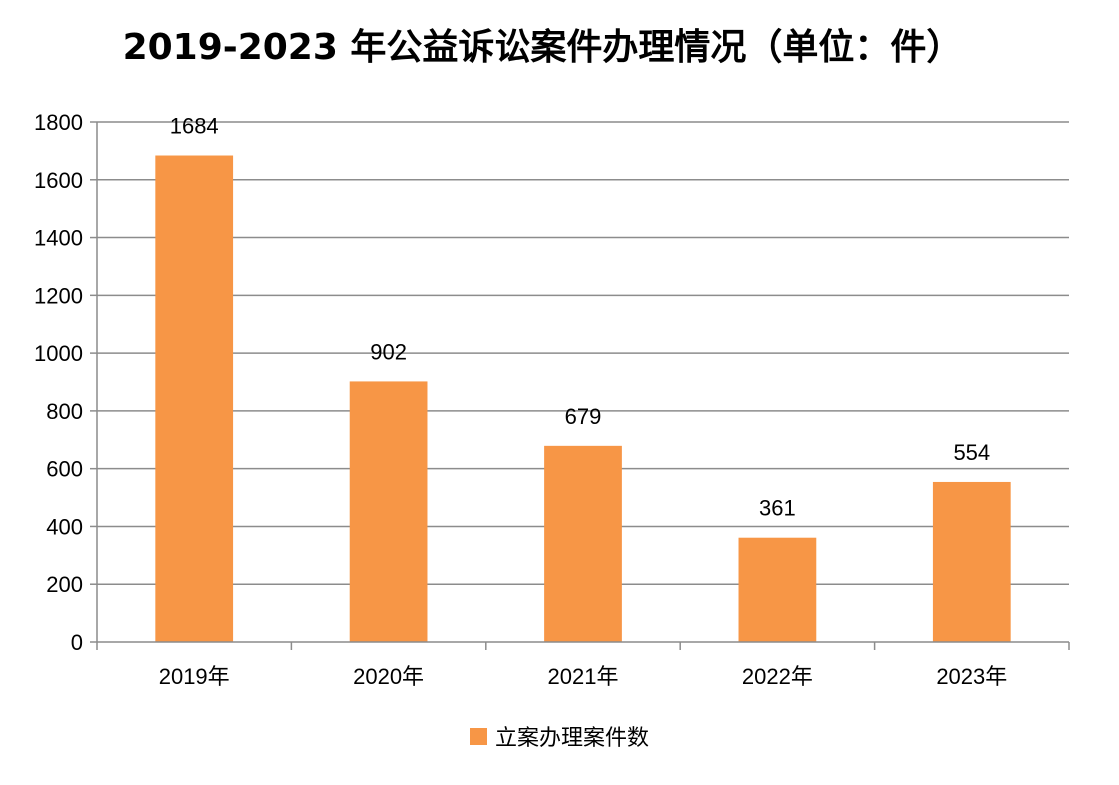 This screenshot has height=785, width=1119. Describe the element at coordinates (64, 411) in the screenshot. I see `y-tick-label: 800` at that location.